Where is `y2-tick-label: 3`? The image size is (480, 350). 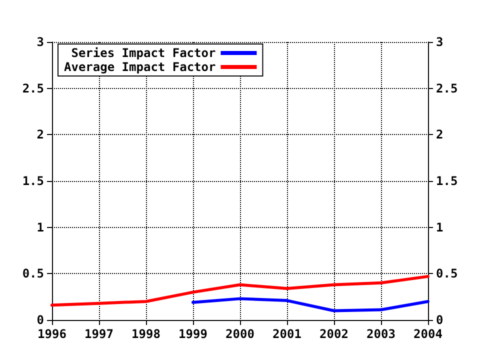
y2-tick-label: 3 is located at coordinates (440, 42).